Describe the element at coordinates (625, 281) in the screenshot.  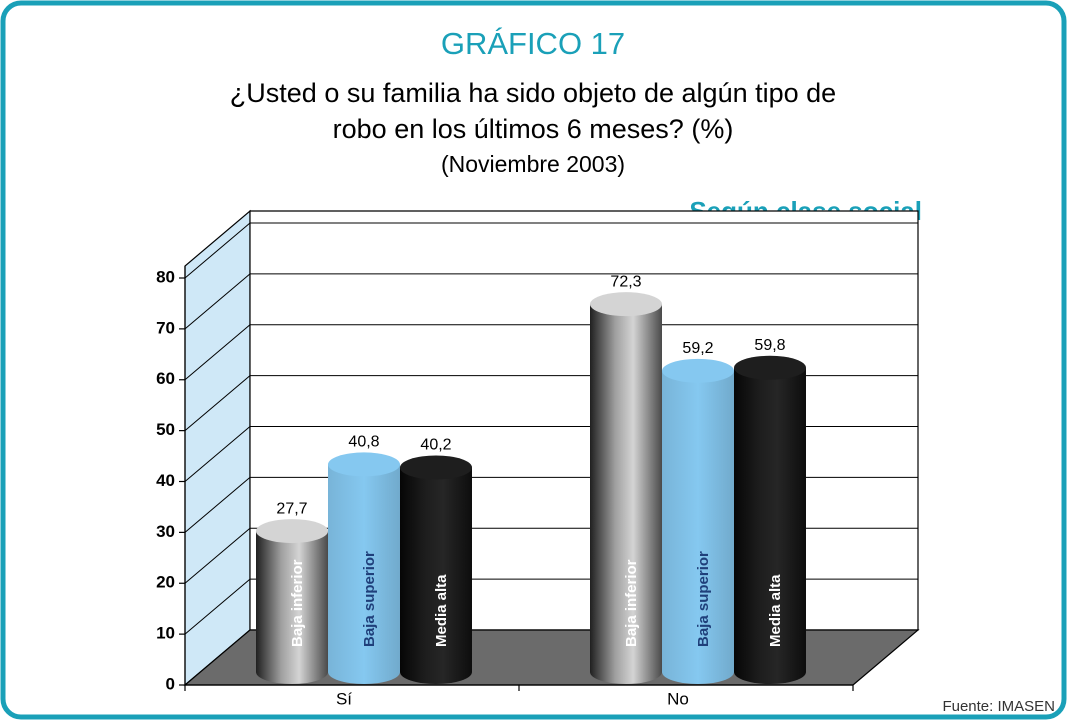
I see `value-label: 72,3` at that location.